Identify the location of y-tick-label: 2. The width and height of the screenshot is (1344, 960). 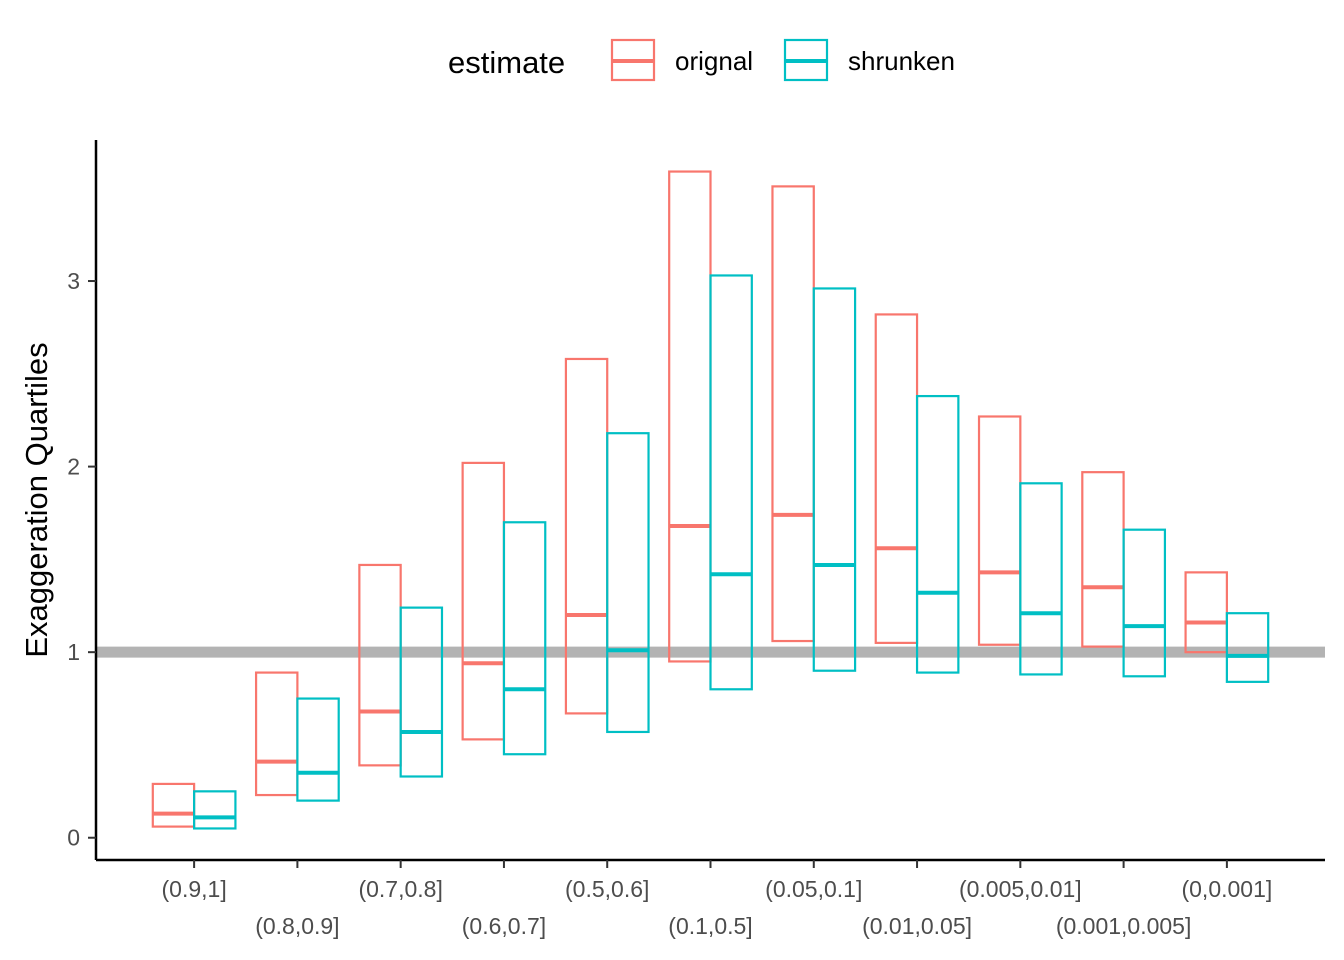
(73, 467).